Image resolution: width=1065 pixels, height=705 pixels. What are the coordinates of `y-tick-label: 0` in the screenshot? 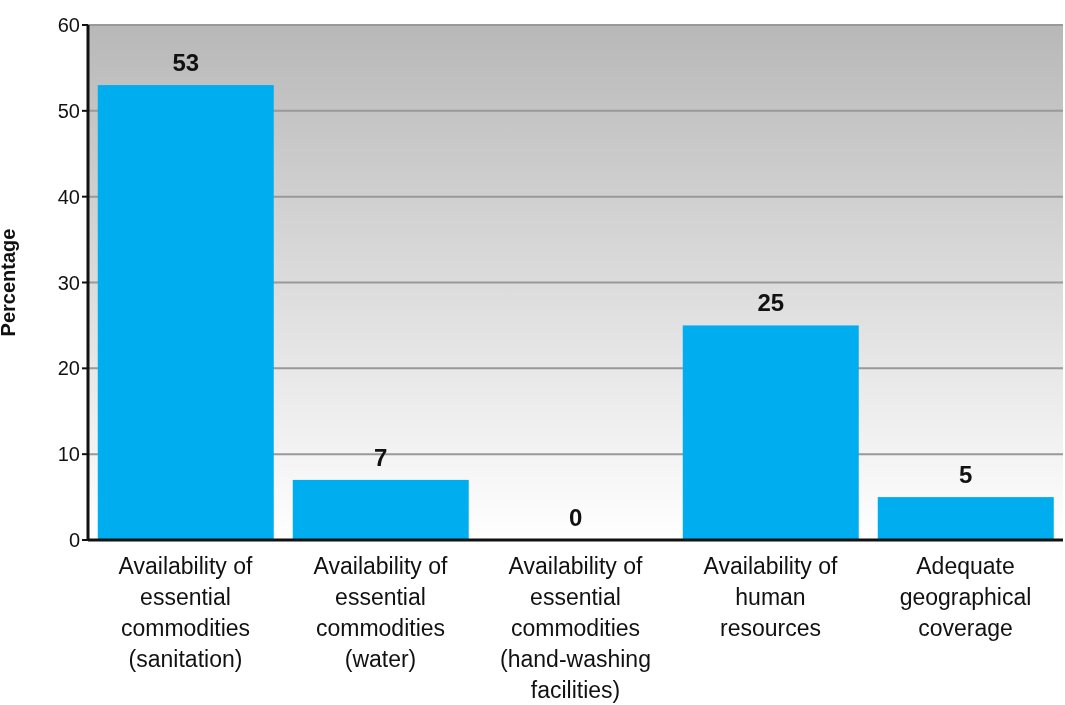 It's located at (74, 540).